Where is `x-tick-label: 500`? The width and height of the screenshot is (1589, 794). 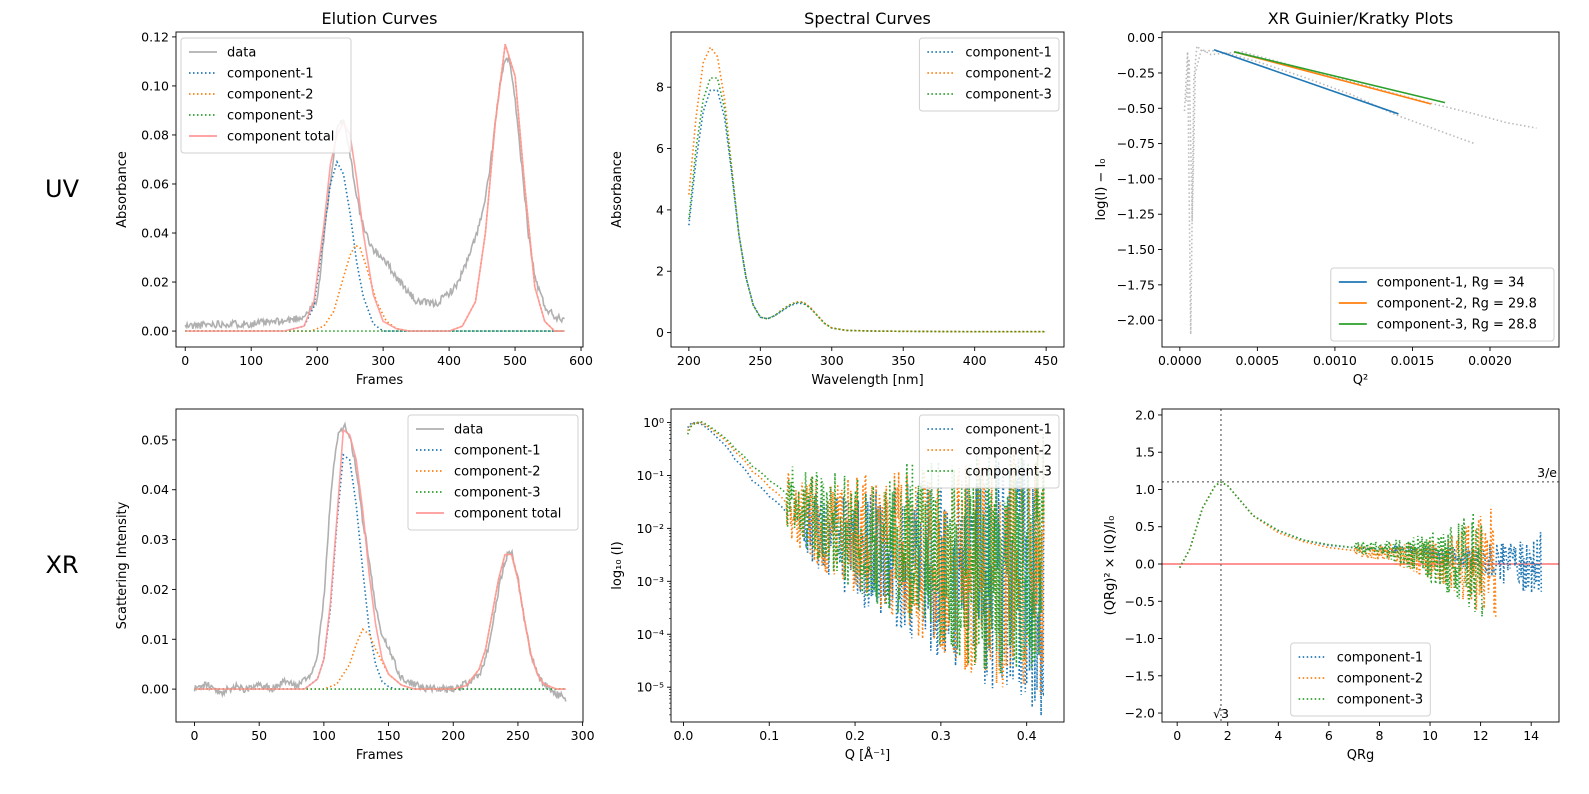
x-tick-label: 500 is located at coordinates (515, 360).